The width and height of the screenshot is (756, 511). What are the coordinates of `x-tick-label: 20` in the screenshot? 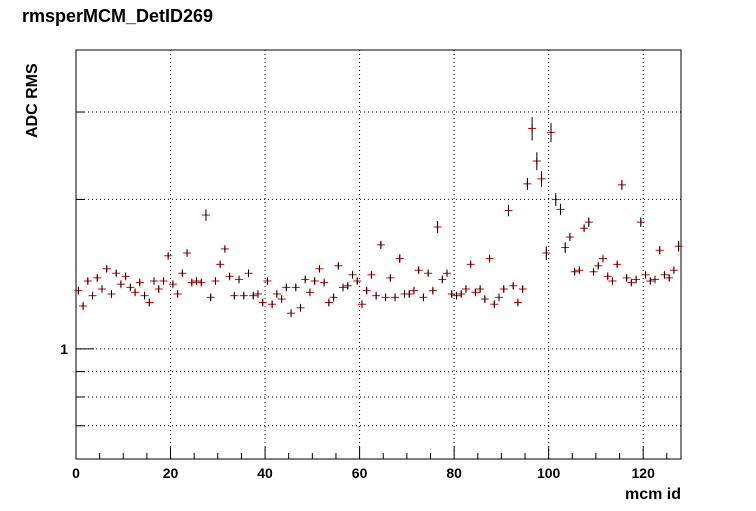 It's located at (171, 473).